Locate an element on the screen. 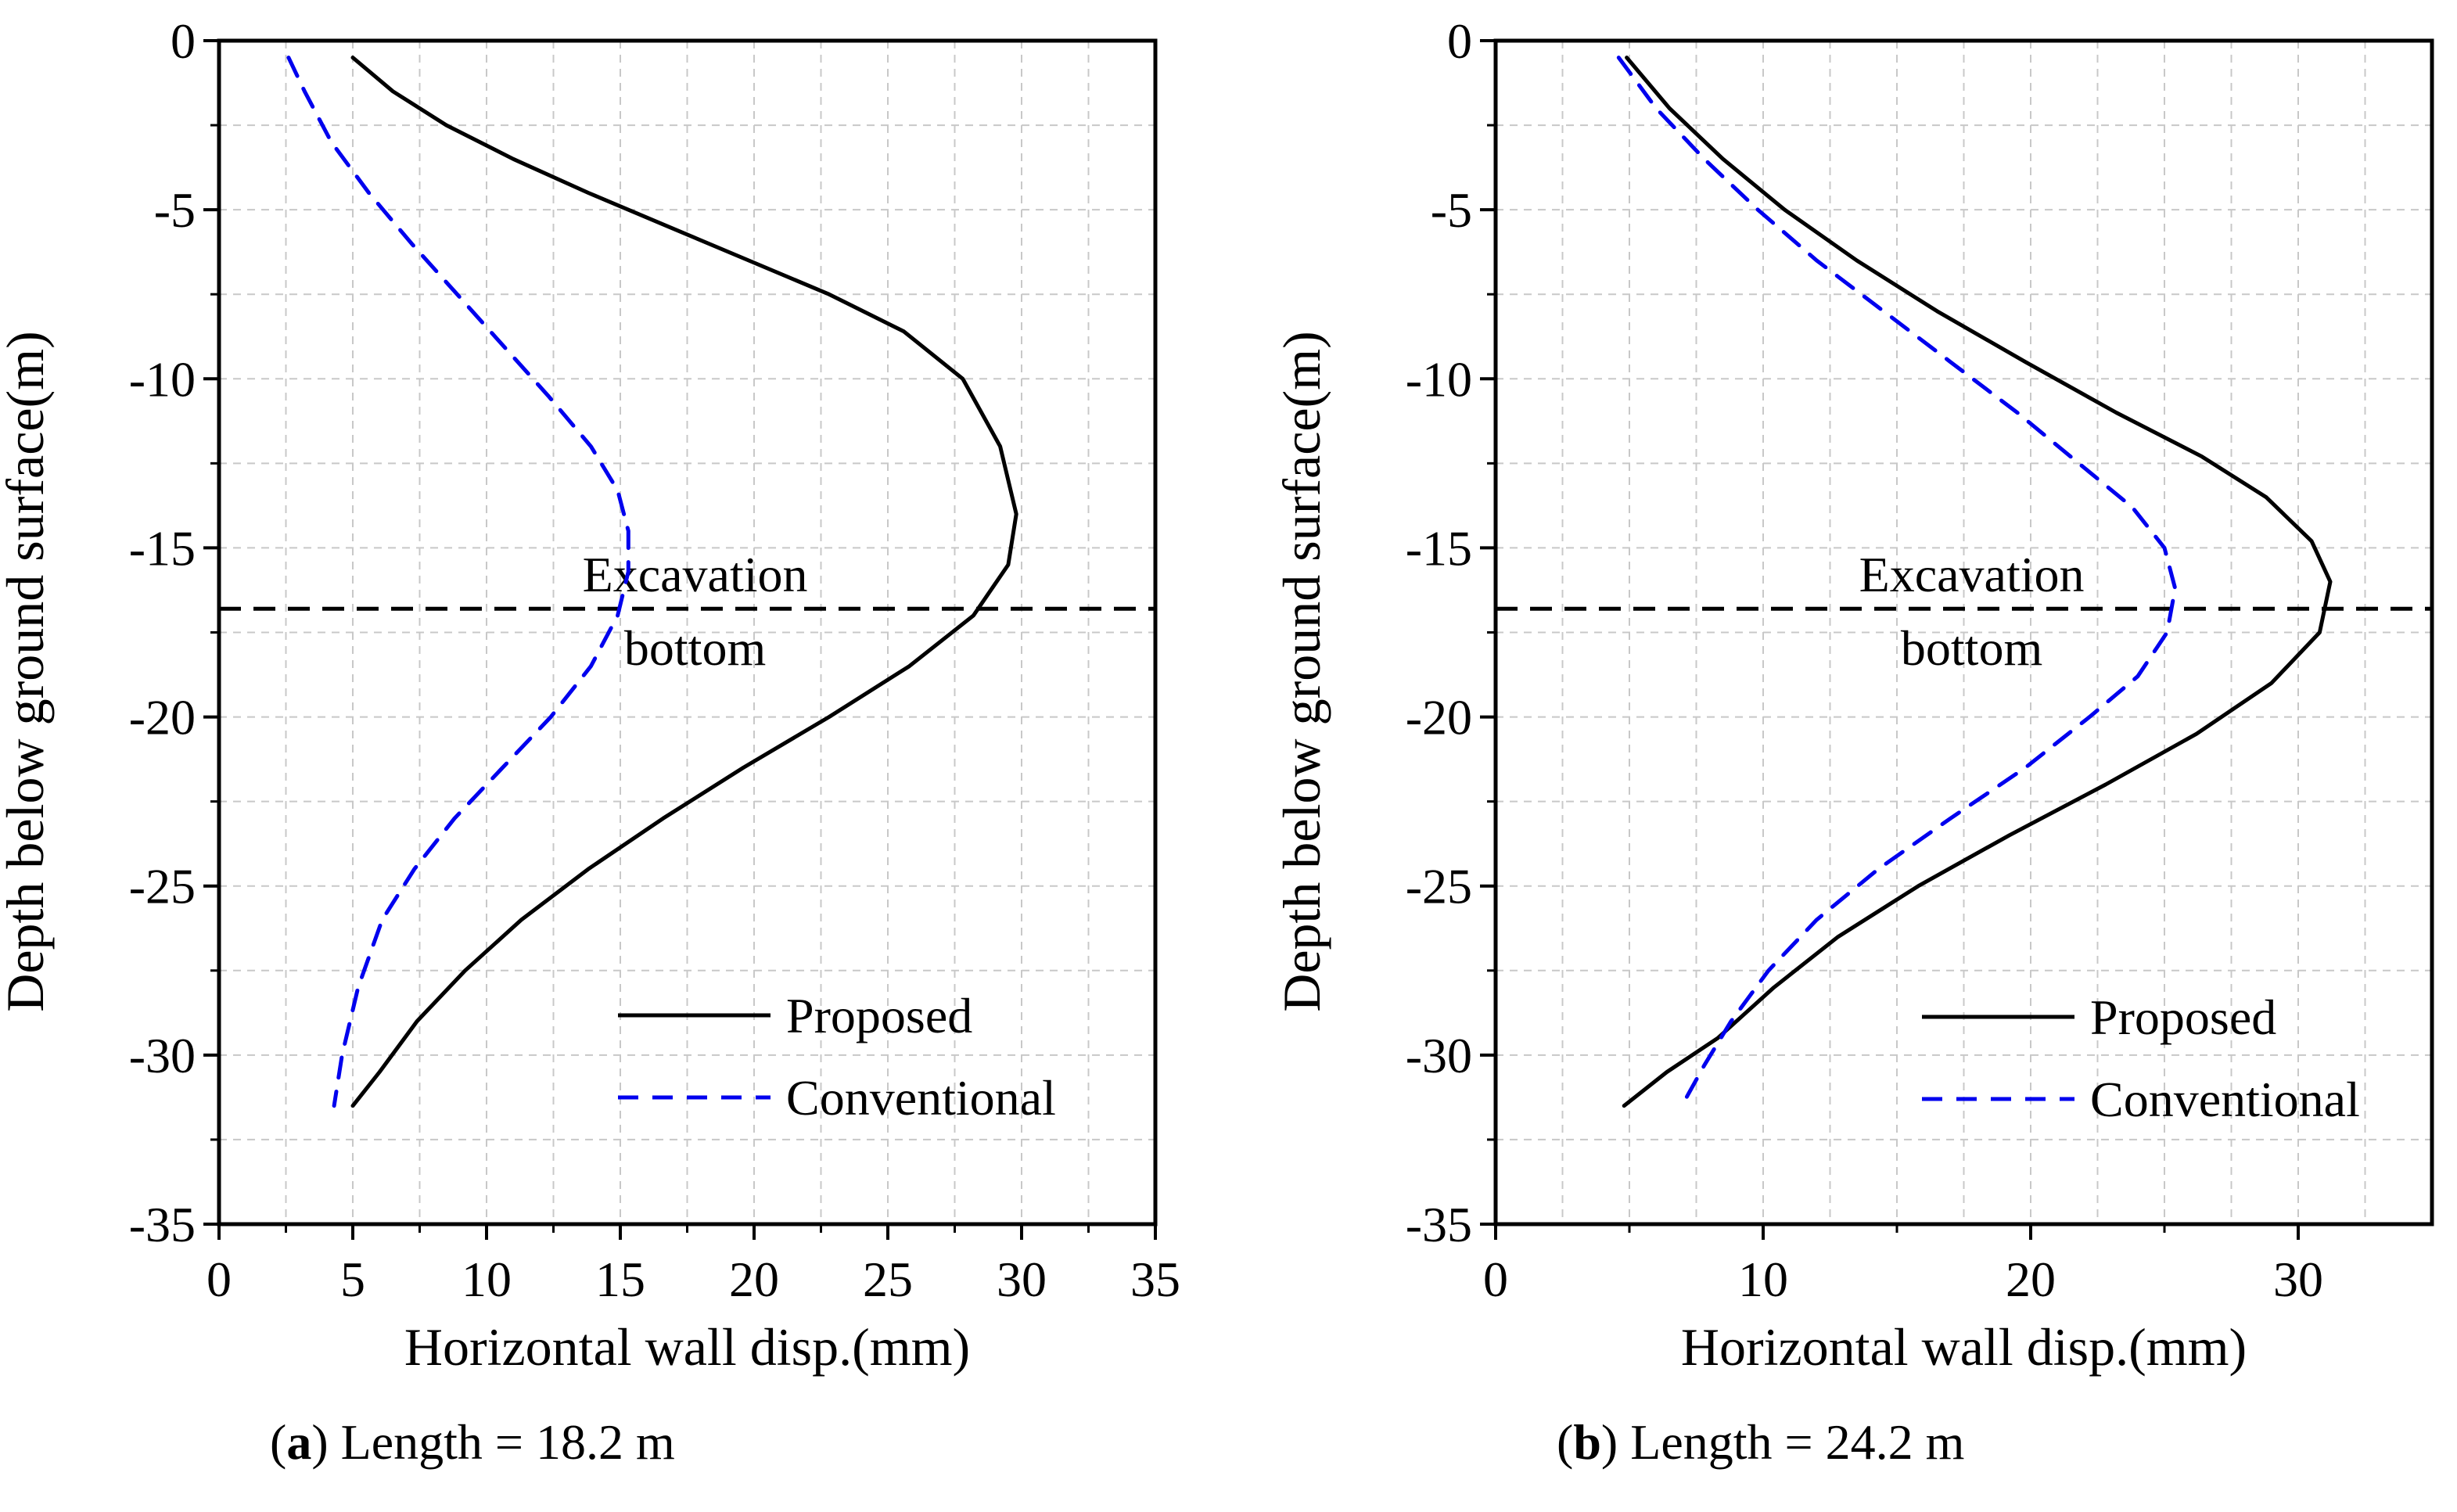 This screenshot has height=1512, width=2457. caption-text: Length = 18.2 m is located at coordinates (508, 1442).